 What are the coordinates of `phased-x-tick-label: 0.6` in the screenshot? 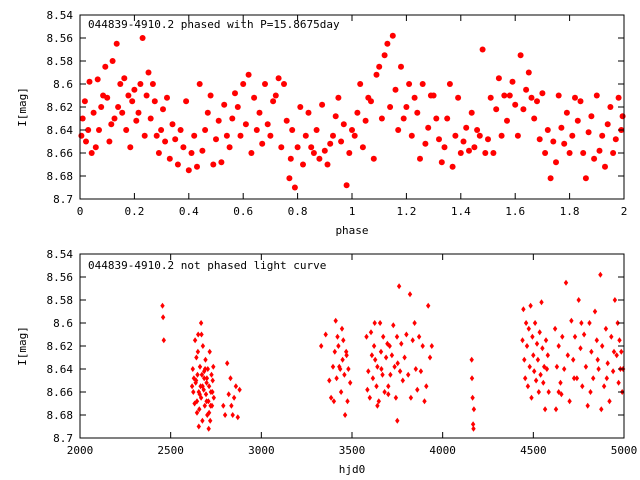 It's located at (243, 211).